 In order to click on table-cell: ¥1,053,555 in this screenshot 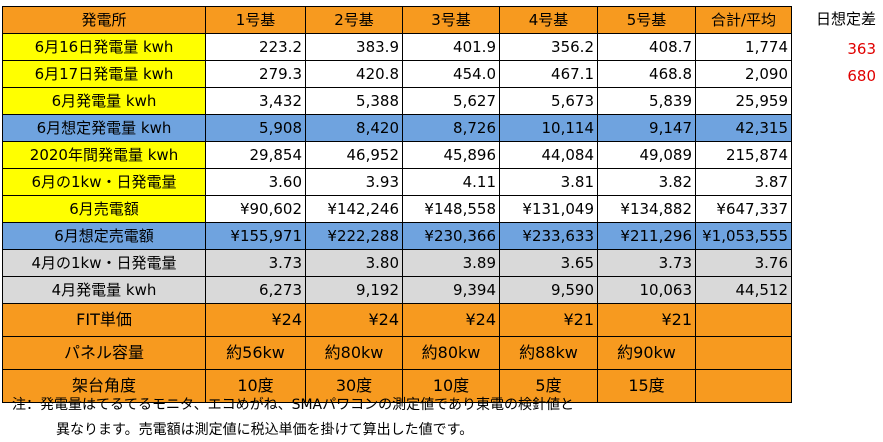, I will do `click(743, 236)`.